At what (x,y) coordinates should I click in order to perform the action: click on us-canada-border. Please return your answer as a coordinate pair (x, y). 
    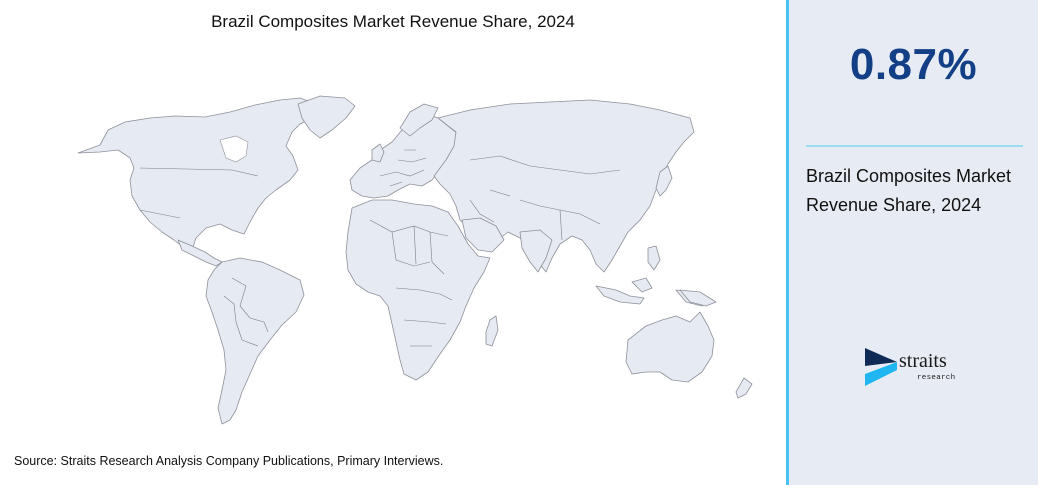
    Looking at the image, I should click on (199, 172).